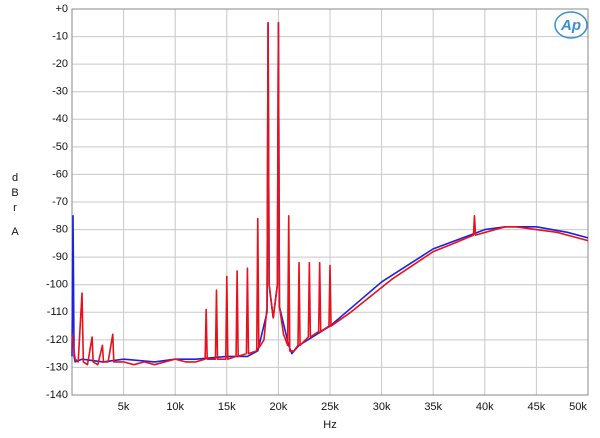 This screenshot has width=600, height=438. I want to click on y-tick-label: -140, so click(57, 395).